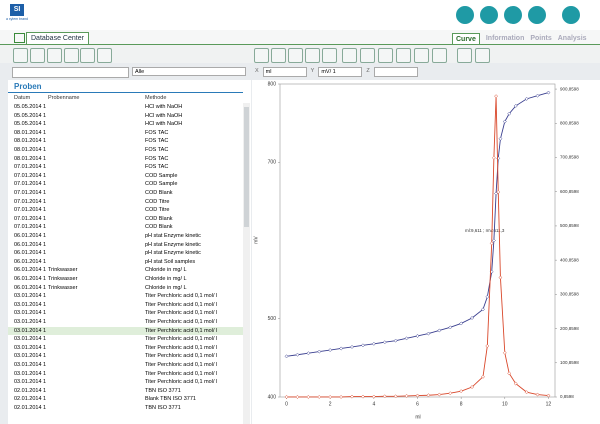  What do you see at coordinates (466, 38) in the screenshot?
I see `tab: Curve` at bounding box center [466, 38].